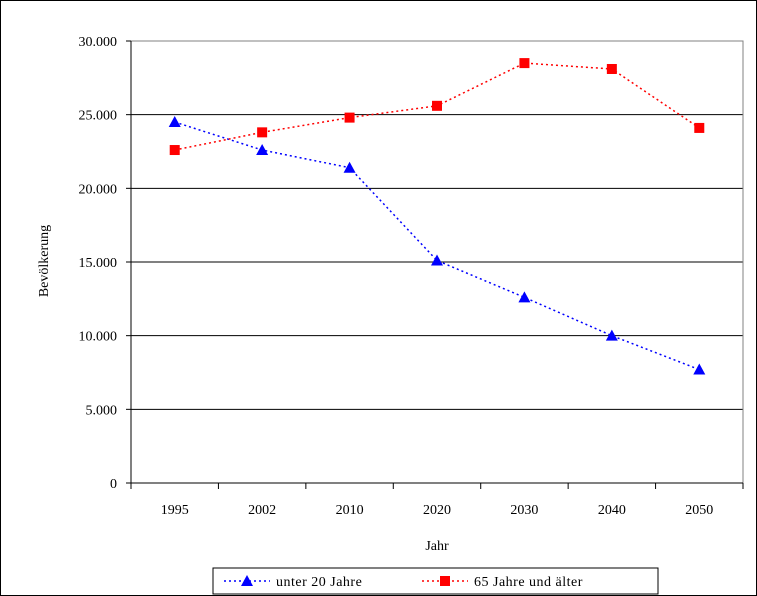 Image resolution: width=757 pixels, height=596 pixels. What do you see at coordinates (98, 189) in the screenshot?
I see `y-tick-label: 20.000` at bounding box center [98, 189].